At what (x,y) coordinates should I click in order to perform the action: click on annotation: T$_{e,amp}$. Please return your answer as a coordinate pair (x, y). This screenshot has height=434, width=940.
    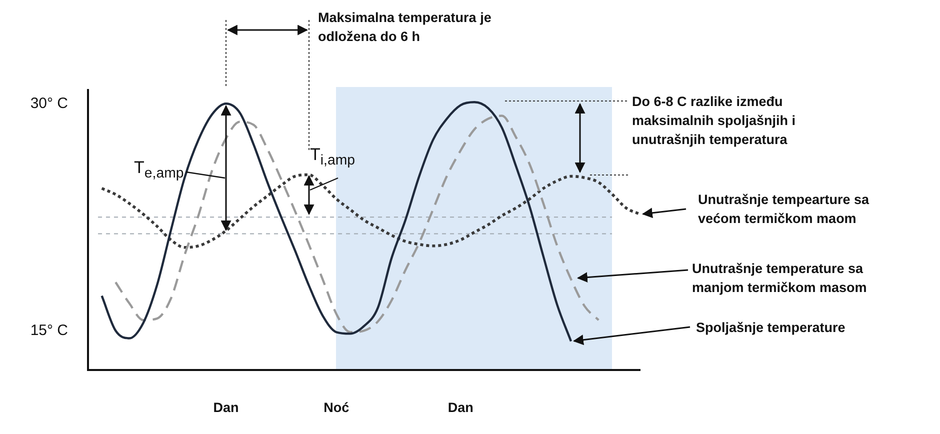
    Looking at the image, I should click on (159, 170).